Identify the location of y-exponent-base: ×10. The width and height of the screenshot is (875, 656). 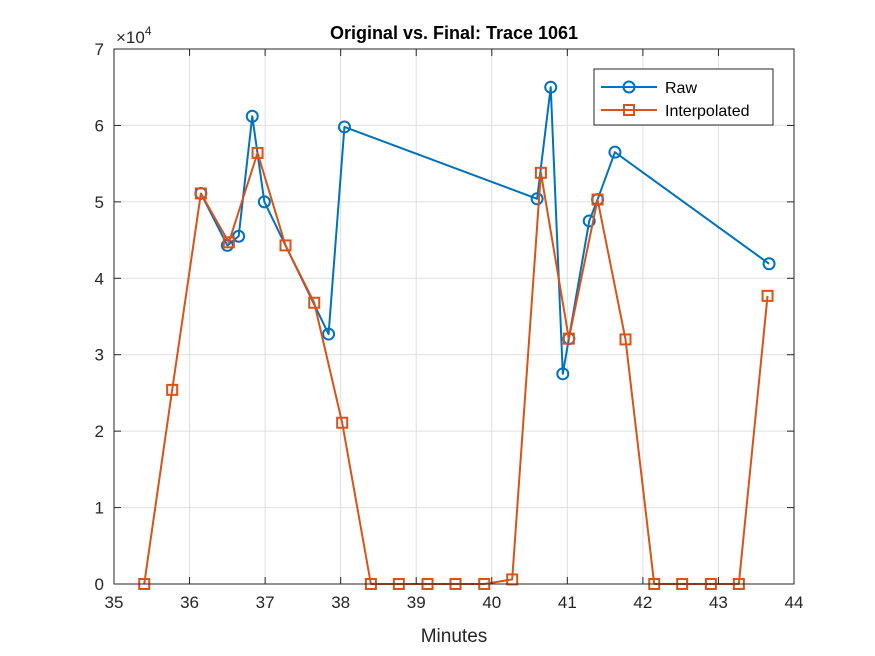
(130, 37).